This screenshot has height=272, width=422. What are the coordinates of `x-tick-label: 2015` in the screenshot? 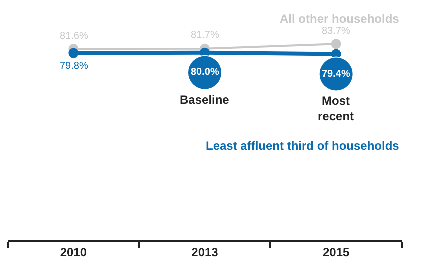 It's located at (336, 252).